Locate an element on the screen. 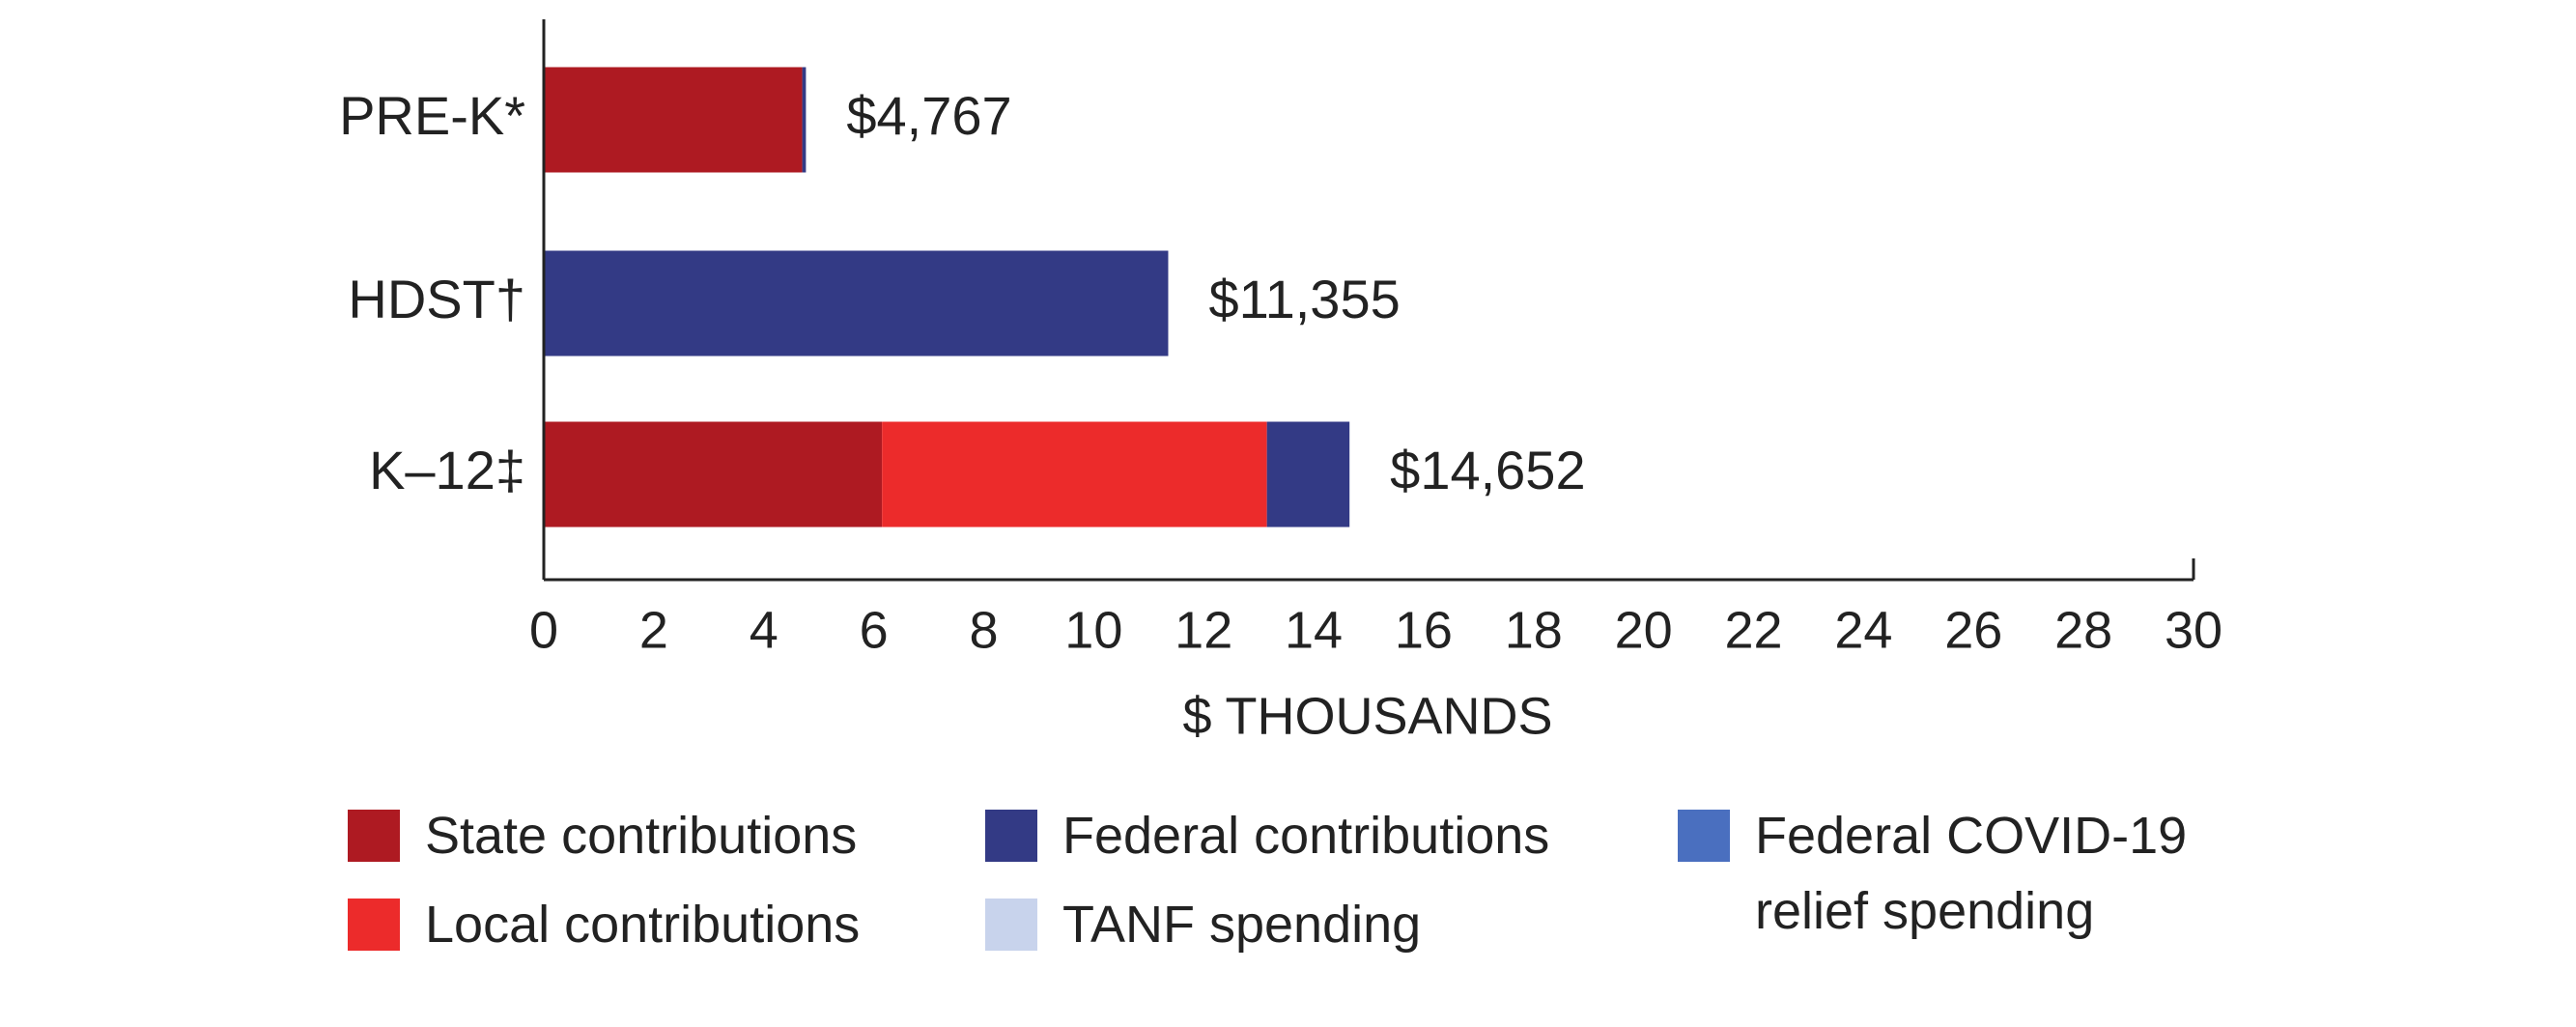 The height and width of the screenshot is (1027, 2576). x-tick-label: 6 is located at coordinates (874, 630).